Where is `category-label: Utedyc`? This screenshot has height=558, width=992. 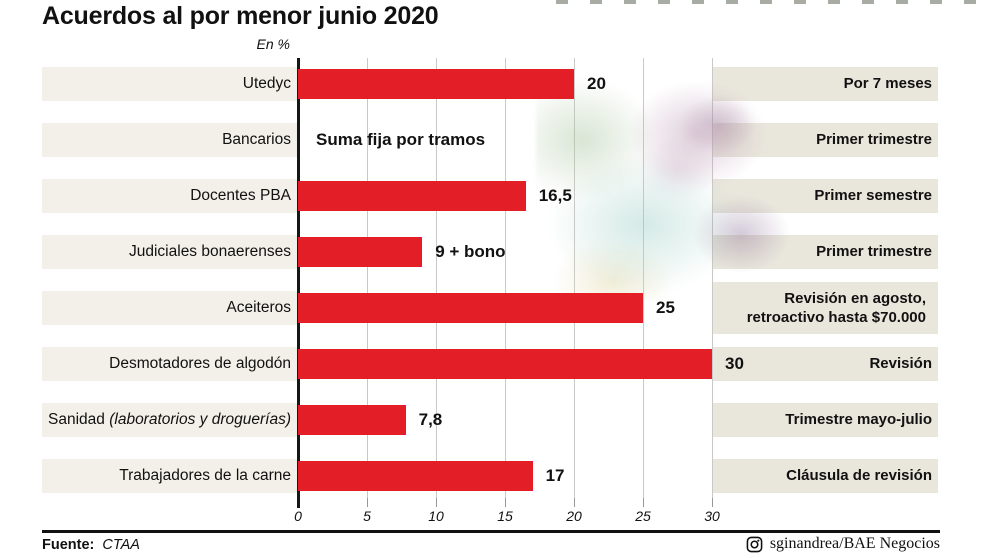 category-label: Utedyc is located at coordinates (266, 83).